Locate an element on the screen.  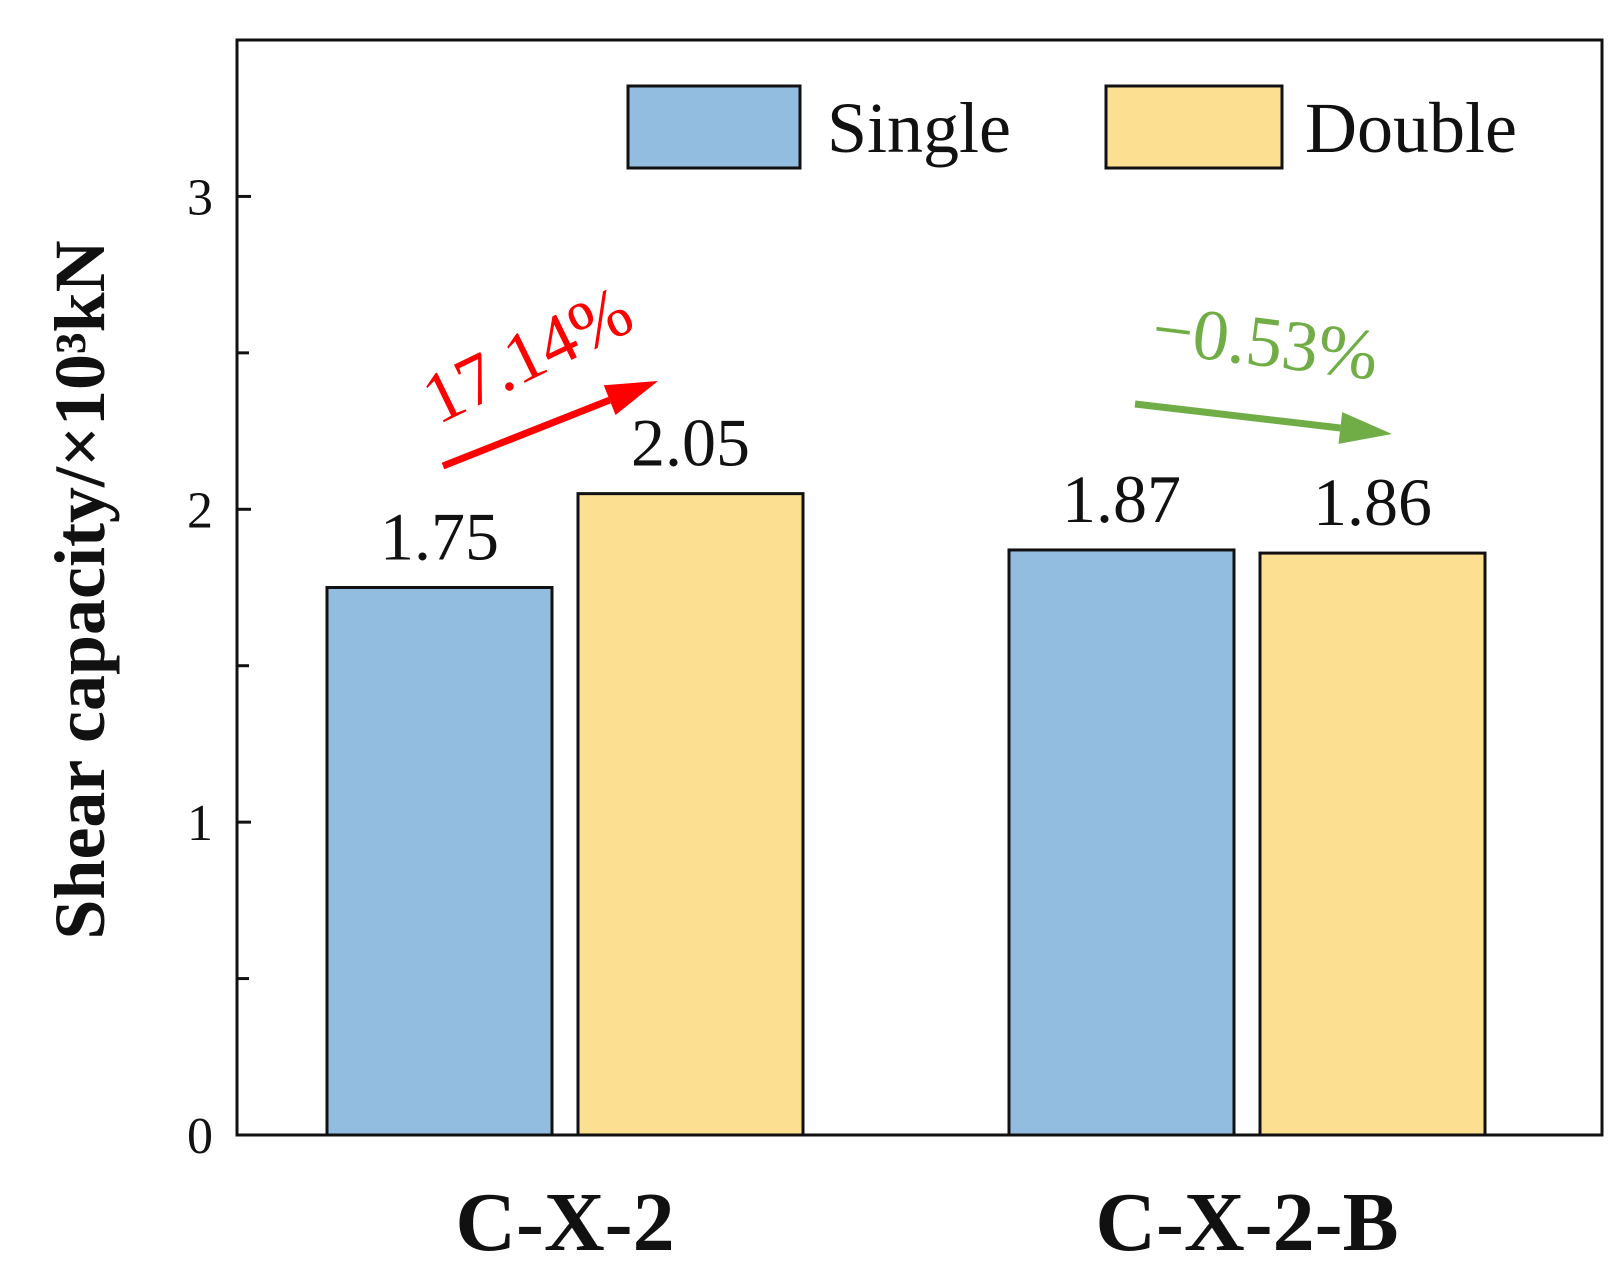
x-category-label-c-x-2: C-X-2 is located at coordinates (564, 1222).